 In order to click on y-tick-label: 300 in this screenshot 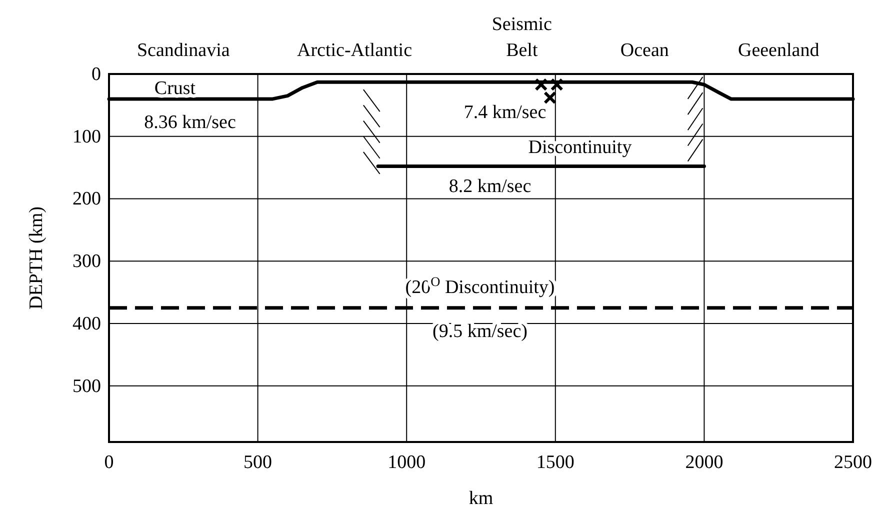, I will do `click(86, 261)`.